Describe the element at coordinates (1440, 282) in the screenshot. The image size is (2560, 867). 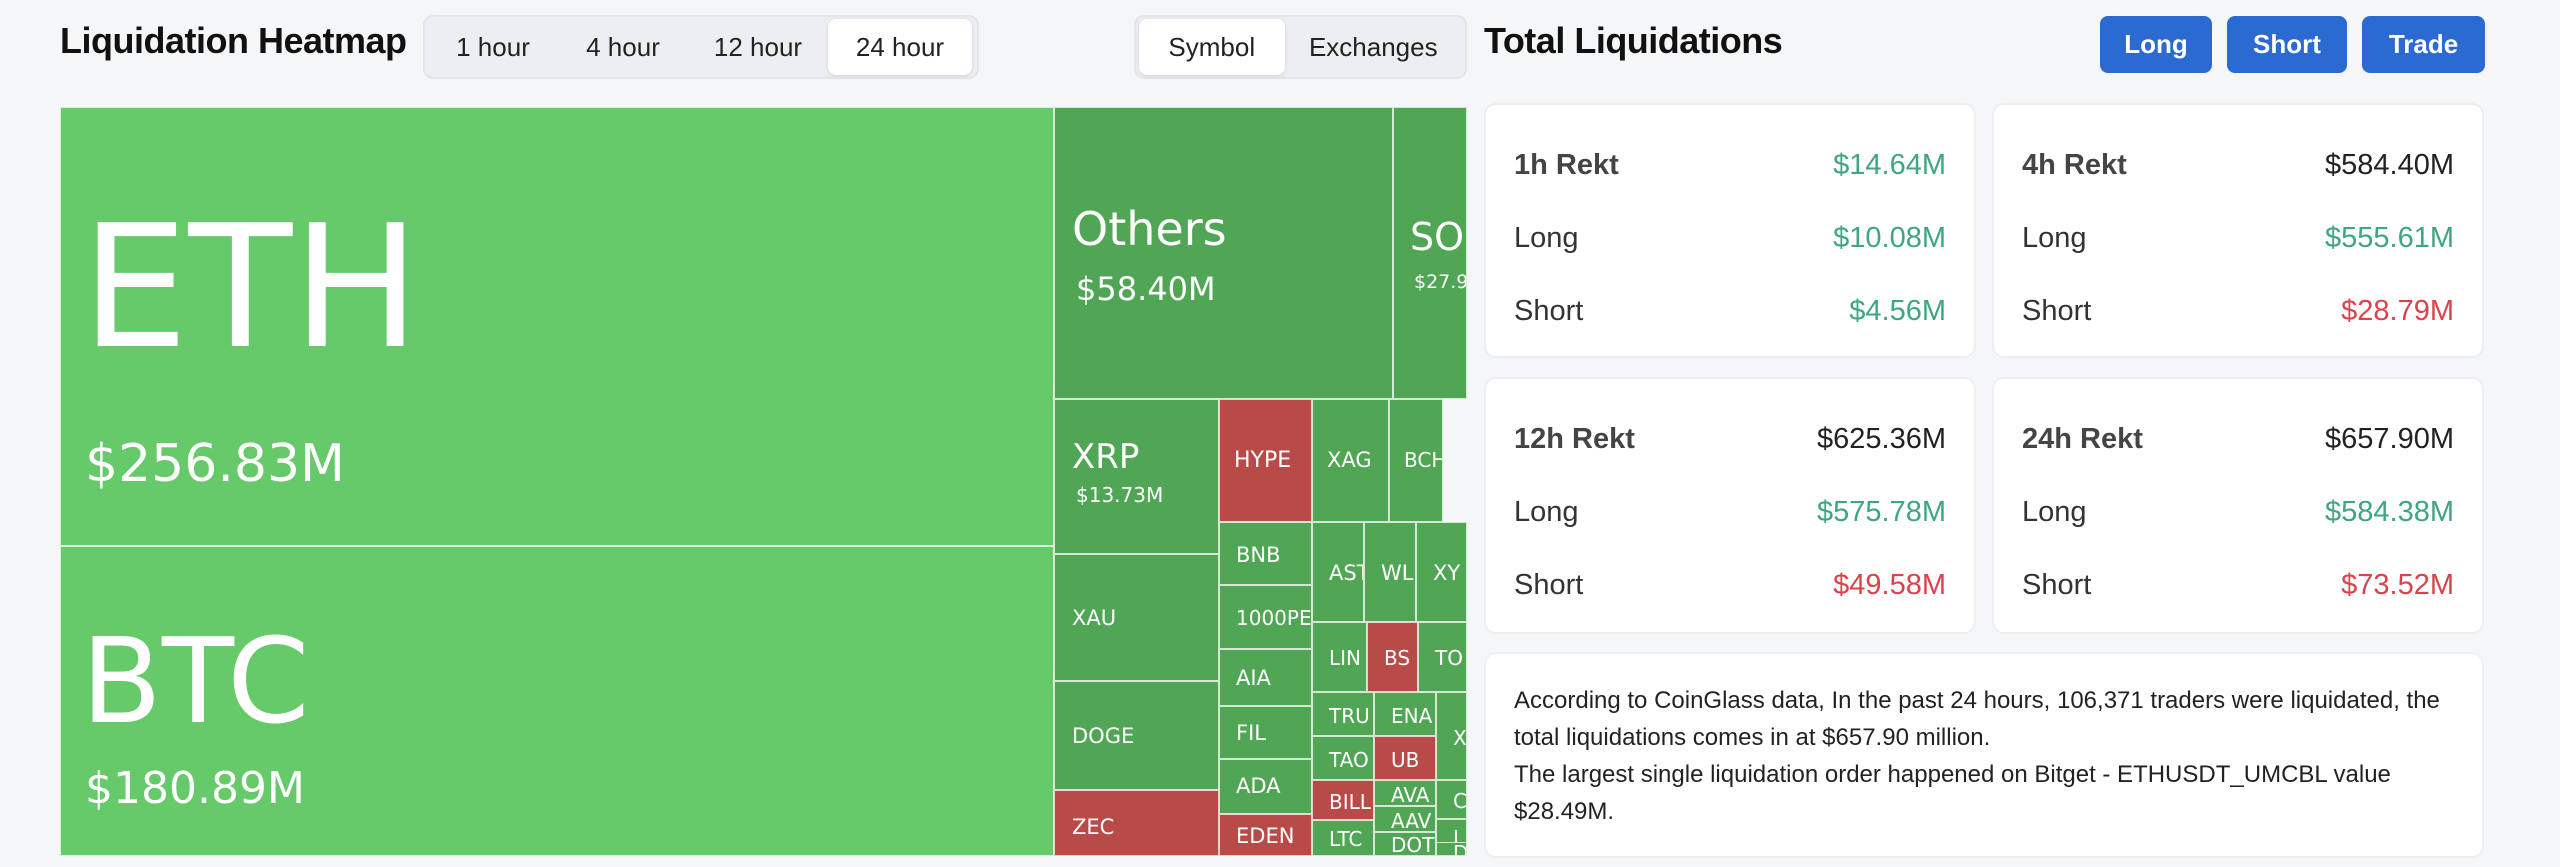
I see `tile-value: $27.9` at that location.